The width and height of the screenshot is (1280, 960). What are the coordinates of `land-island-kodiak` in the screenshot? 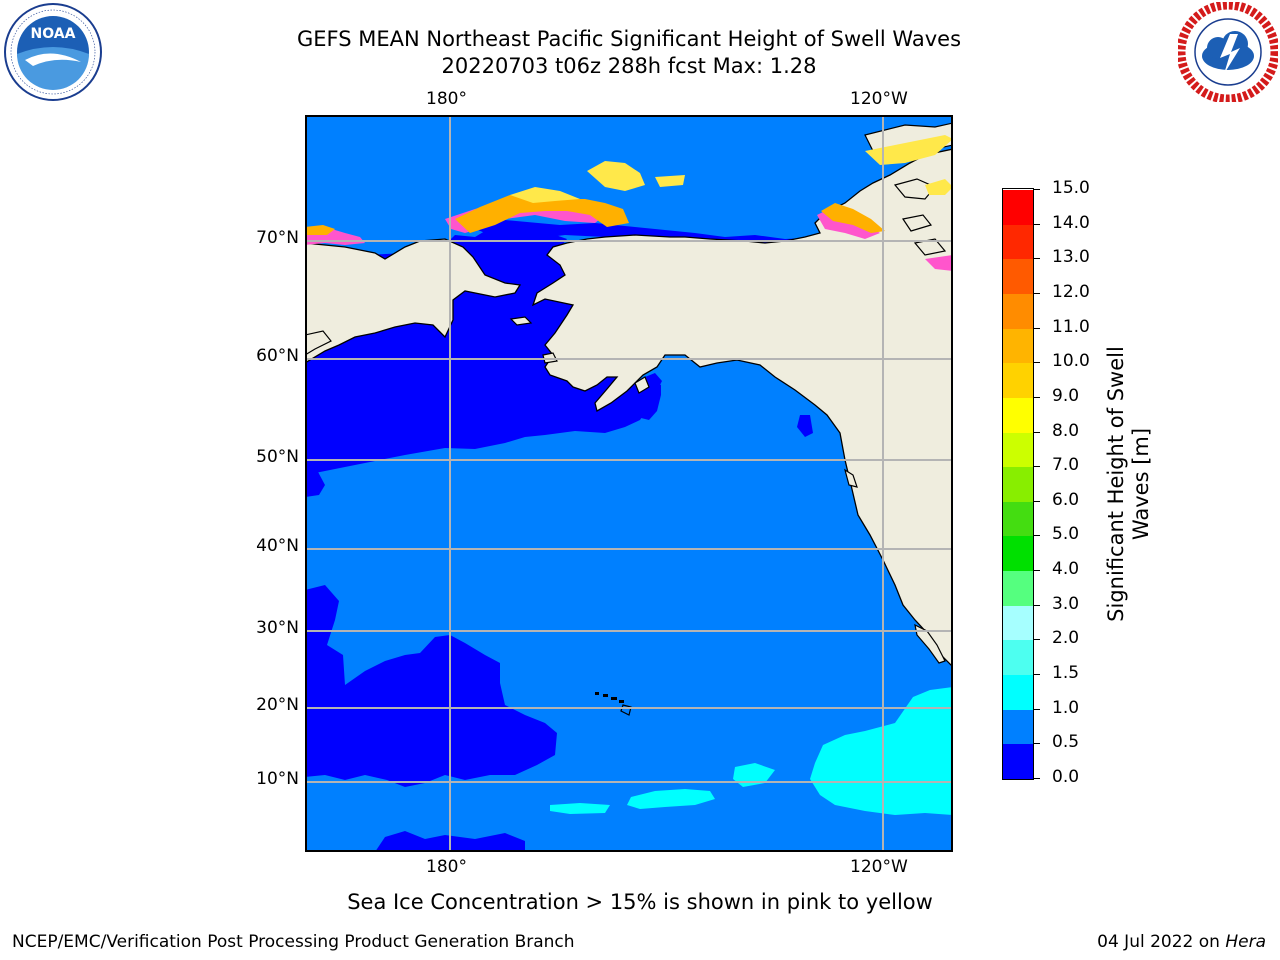 It's located at (642, 385).